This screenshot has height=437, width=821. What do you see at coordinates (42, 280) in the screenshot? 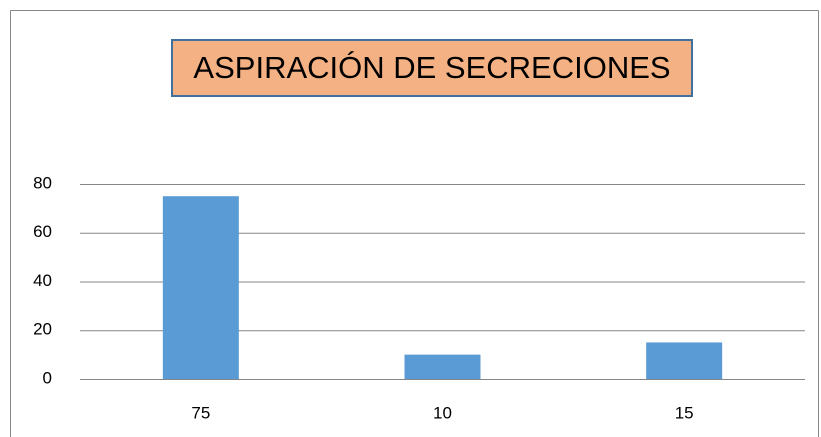
I see `y-tick-label: 40` at bounding box center [42, 280].